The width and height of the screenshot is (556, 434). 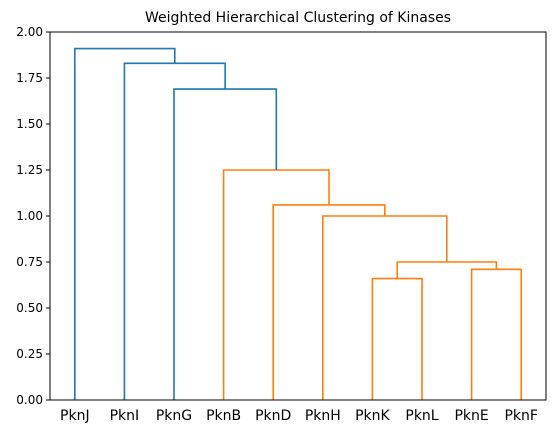 I want to click on leaf-label-pknl: PknL, so click(x=421, y=416).